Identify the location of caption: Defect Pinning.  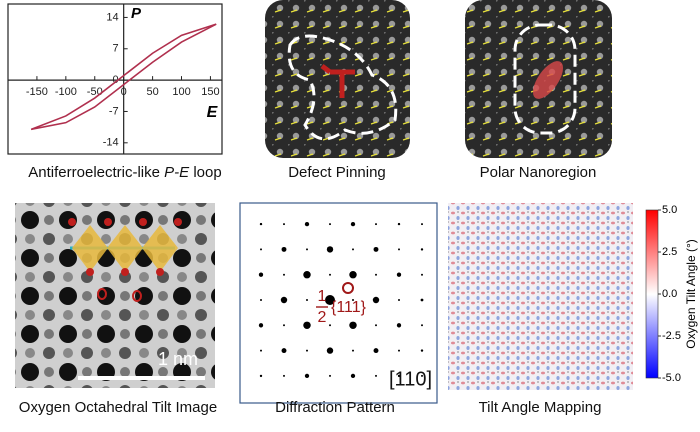
(337, 172).